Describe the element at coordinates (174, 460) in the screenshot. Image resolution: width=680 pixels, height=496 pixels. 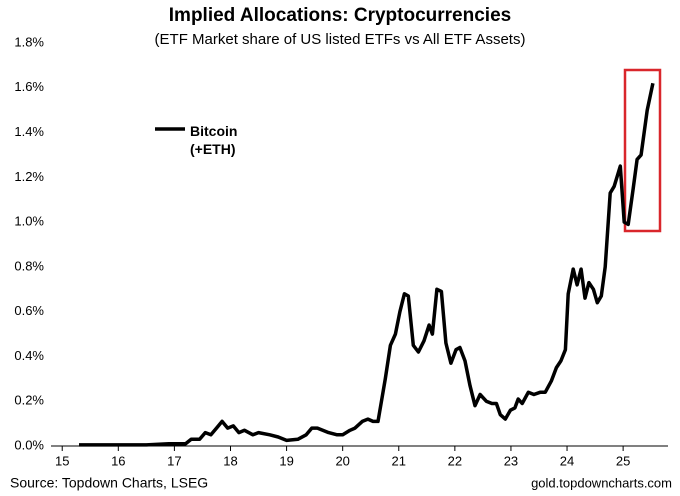
I see `x-tick-label: 17` at that location.